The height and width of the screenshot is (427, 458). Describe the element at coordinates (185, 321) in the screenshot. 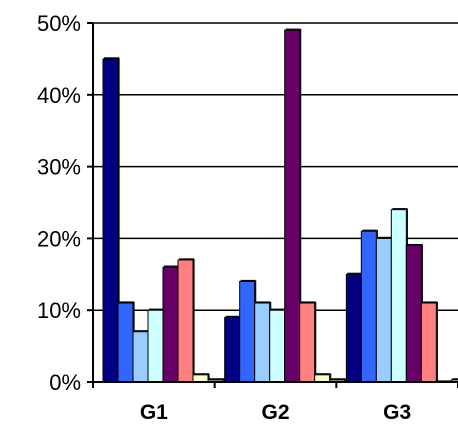

I see `bar-g1-s6` at that location.